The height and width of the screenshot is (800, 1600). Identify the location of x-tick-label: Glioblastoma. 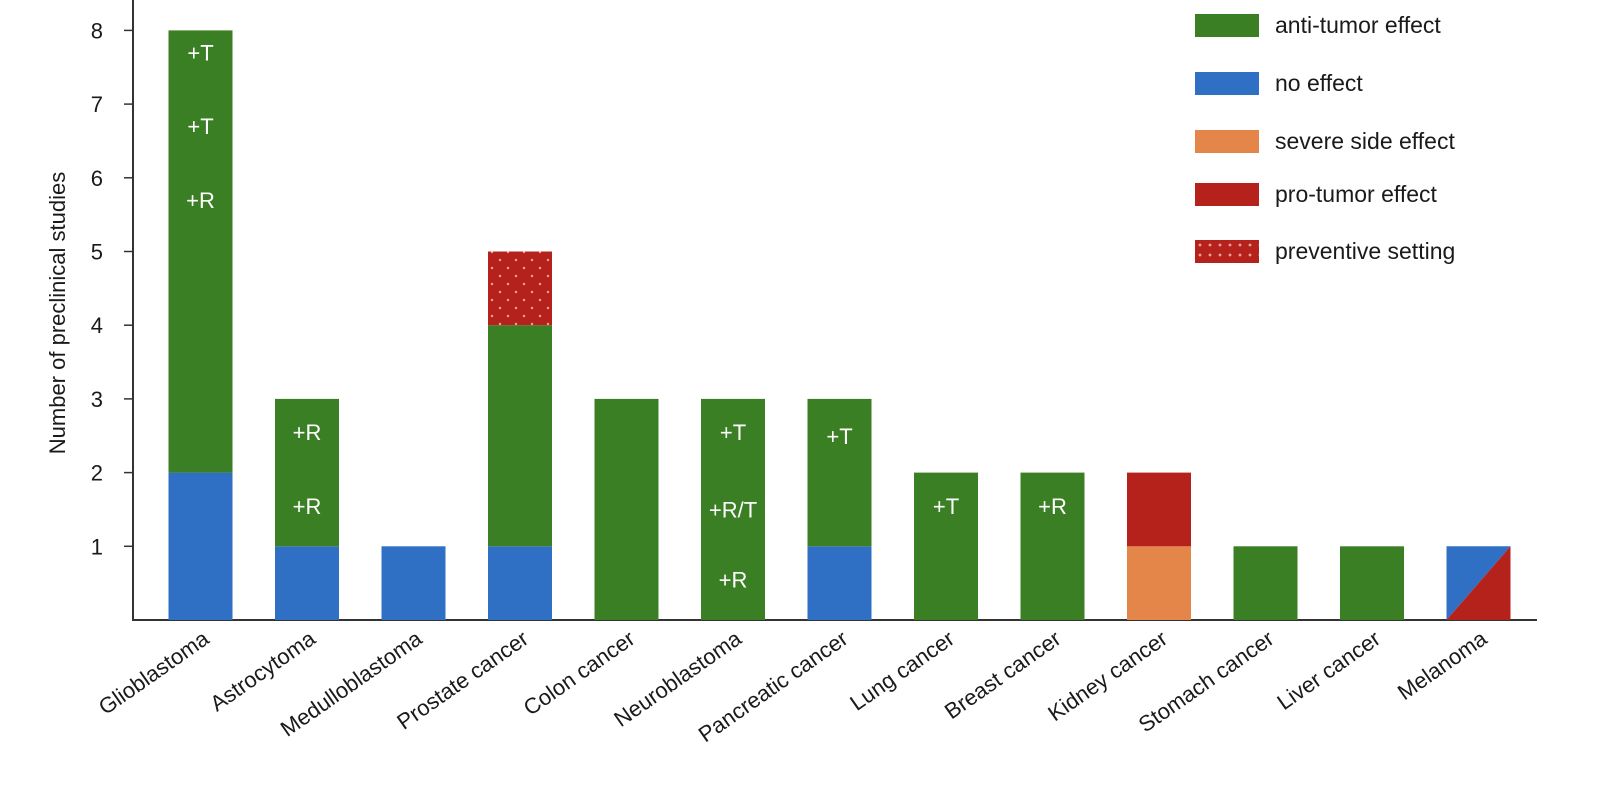
(154, 672).